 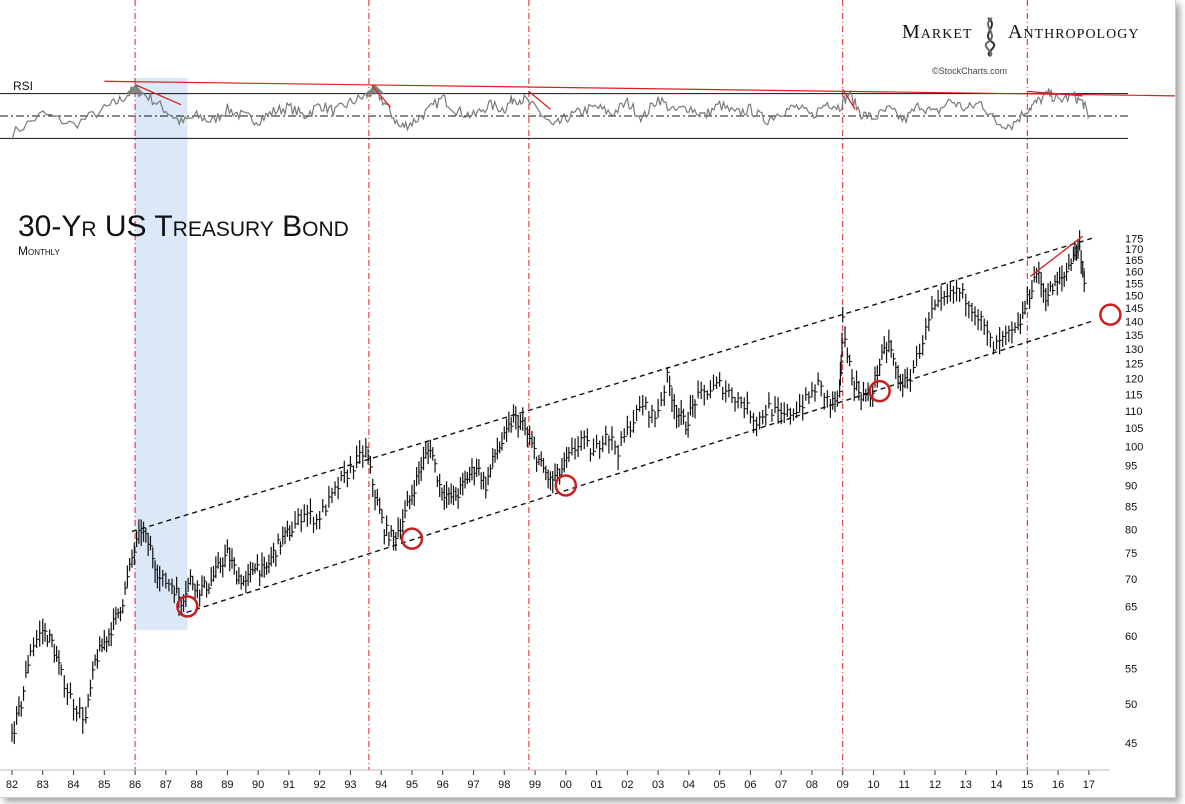 I want to click on x-tick-label: 15, so click(x=1027, y=785).